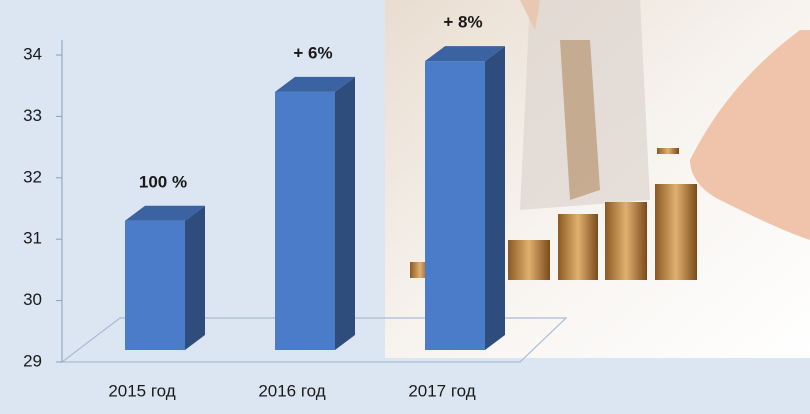 This screenshot has width=810, height=414. I want to click on annotation: 100 %, so click(163, 181).